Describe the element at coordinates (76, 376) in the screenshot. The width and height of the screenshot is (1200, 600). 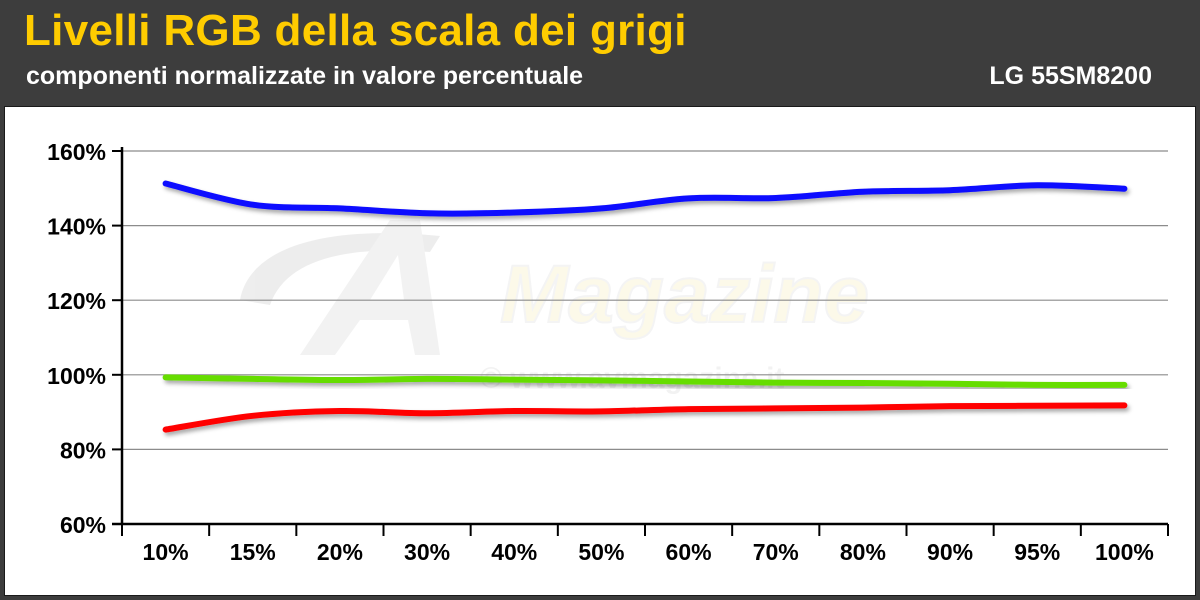
I see `y-tick-label: 100%` at that location.